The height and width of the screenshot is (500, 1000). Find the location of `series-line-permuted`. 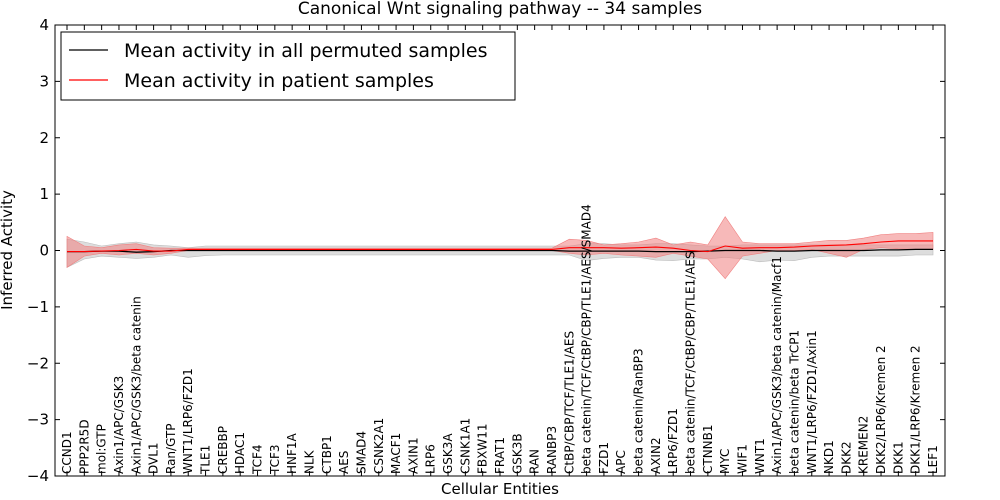

series-line-permuted is located at coordinates (500, 250).